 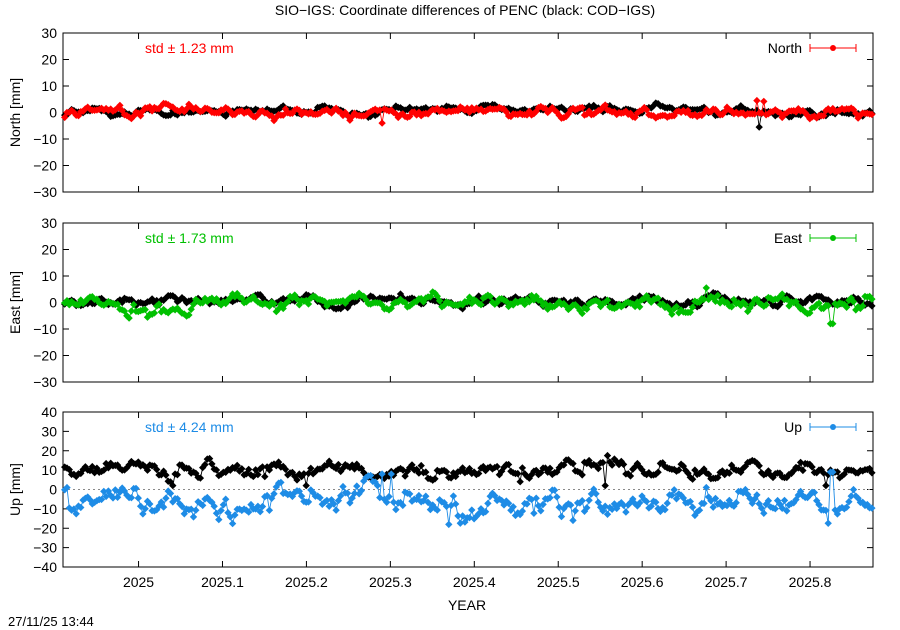 I want to click on timestamp: 27/11/25 13:44, so click(x=51, y=621).